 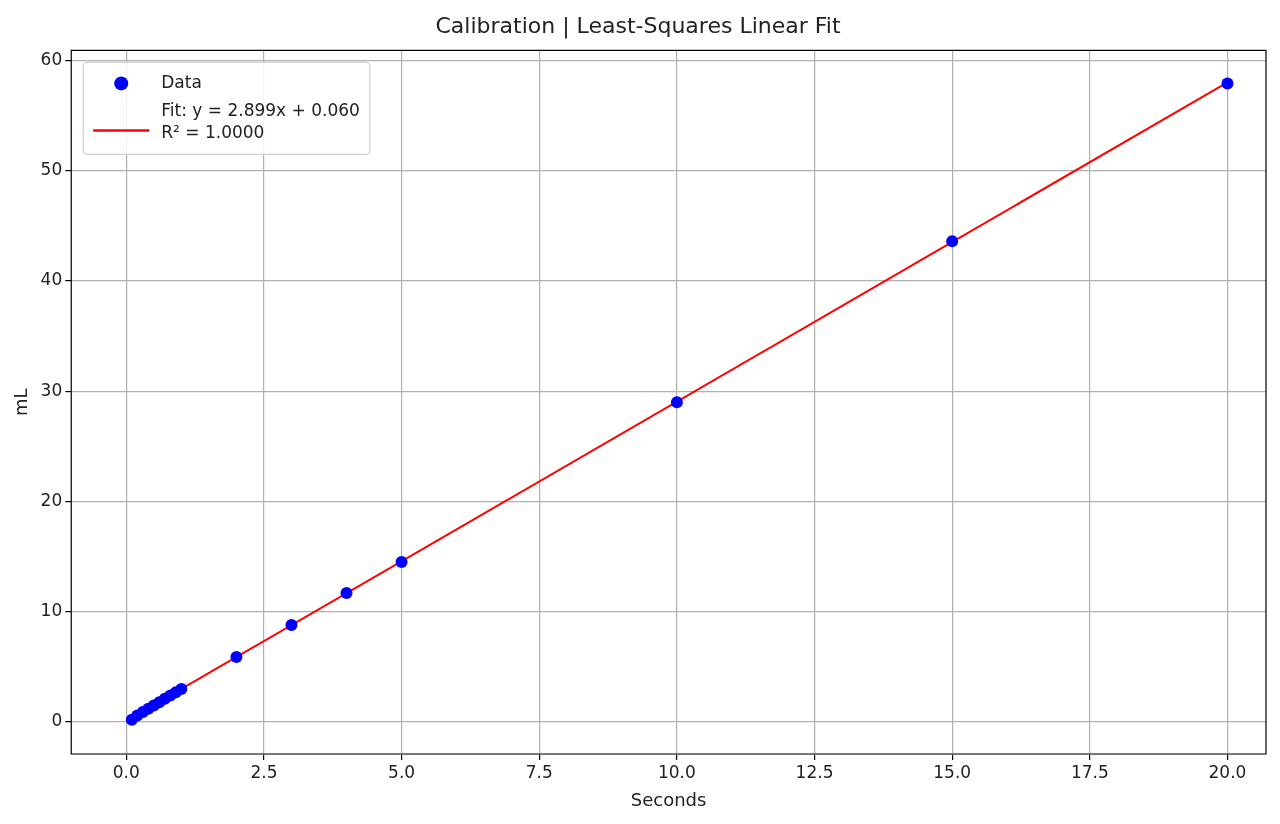 What do you see at coordinates (952, 771) in the screenshot?
I see `x-tick-label: 15.0` at bounding box center [952, 771].